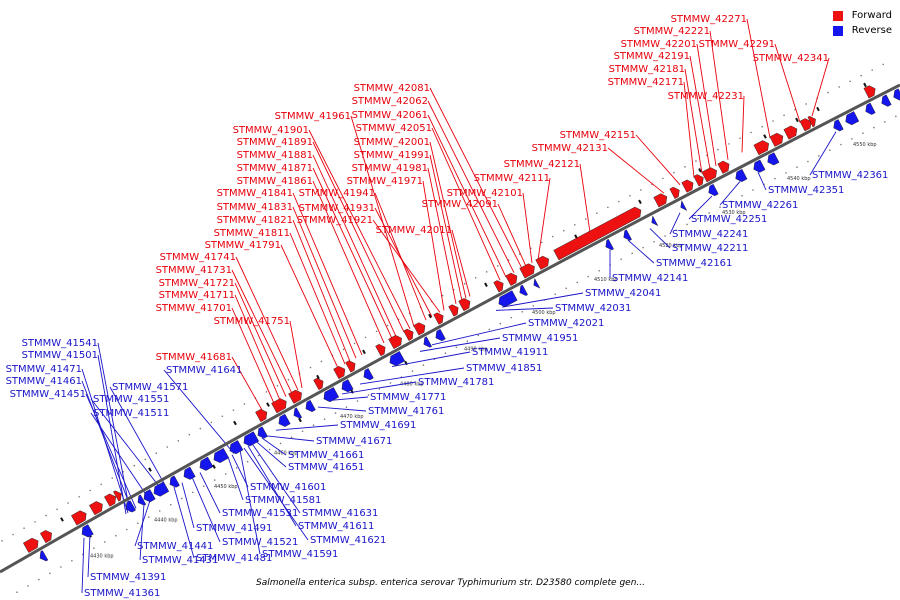 This screenshot has height=600, width=900. I want to click on axis-tick-label: 4480 kbp, so click(412, 384).